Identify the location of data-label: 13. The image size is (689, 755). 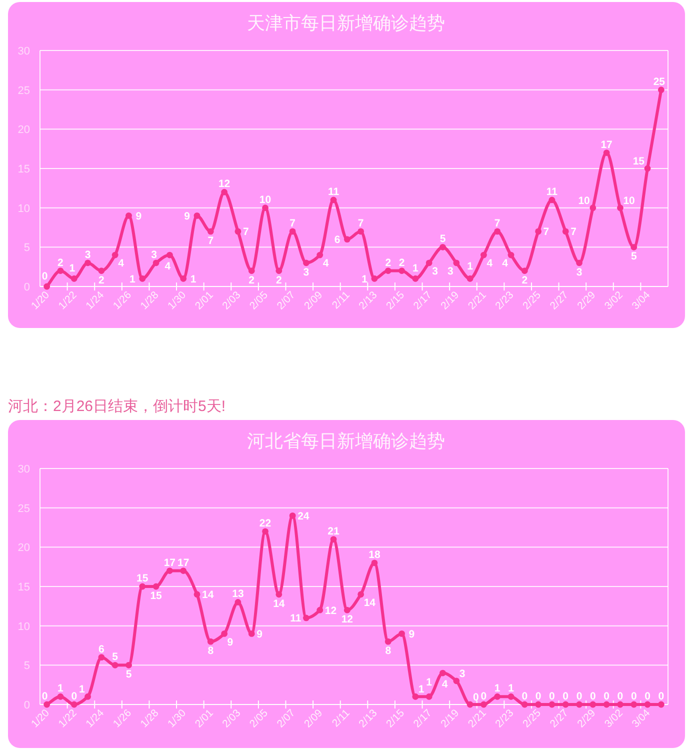
(238, 594).